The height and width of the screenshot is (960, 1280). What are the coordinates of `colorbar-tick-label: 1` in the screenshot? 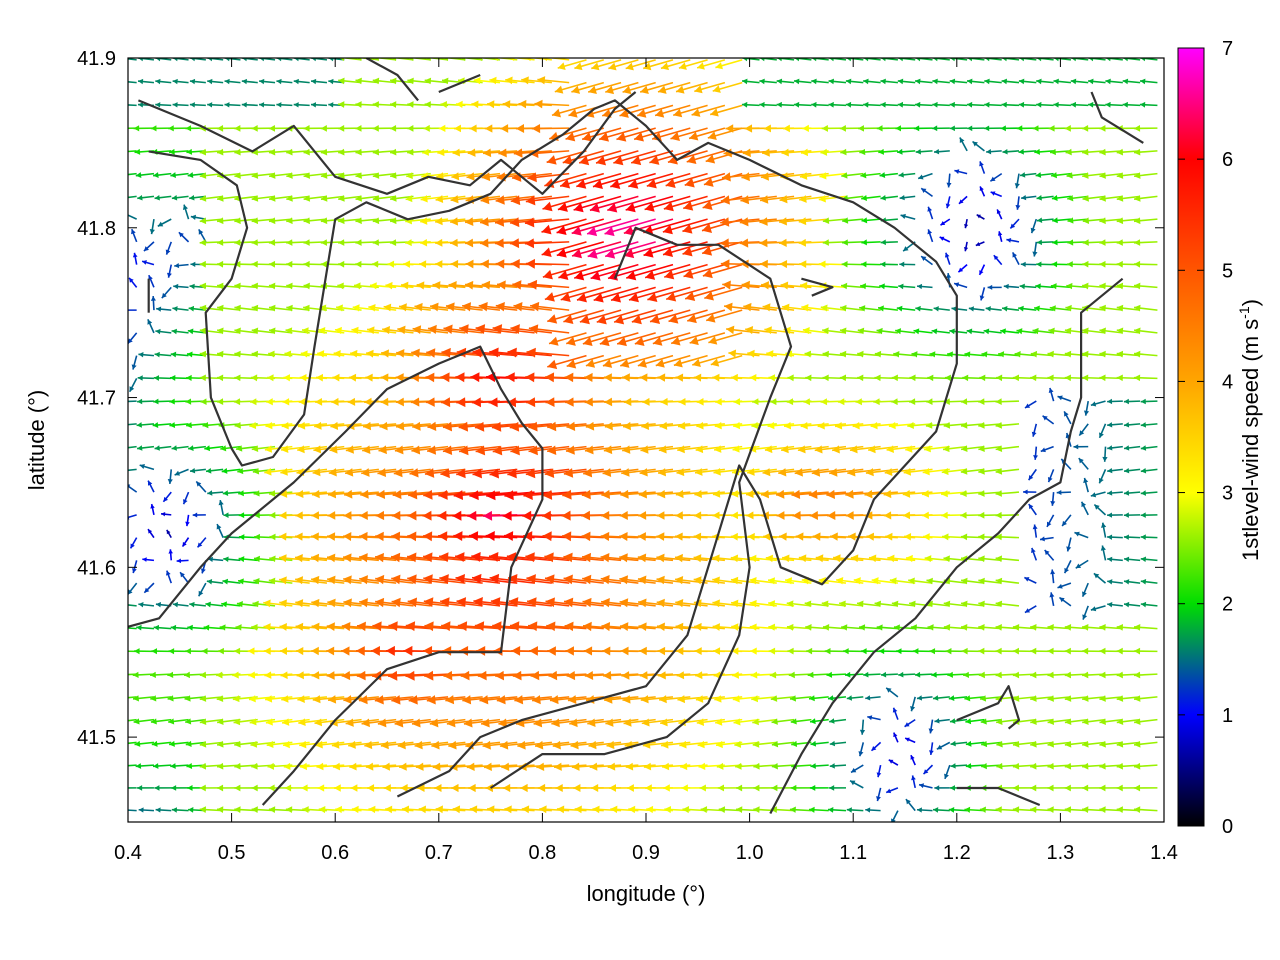 It's located at (1227, 716).